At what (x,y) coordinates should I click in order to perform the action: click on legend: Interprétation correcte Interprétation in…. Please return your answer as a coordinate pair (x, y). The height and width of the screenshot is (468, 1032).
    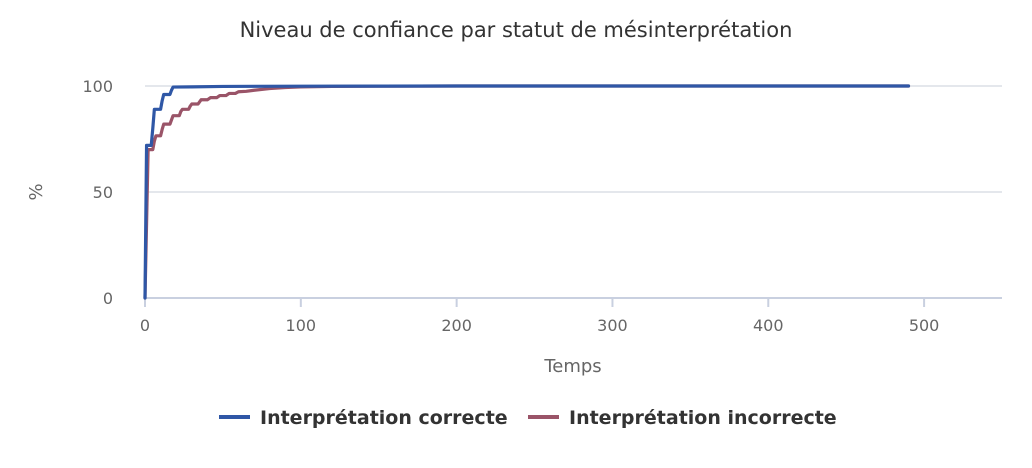
    Looking at the image, I should click on (528, 418).